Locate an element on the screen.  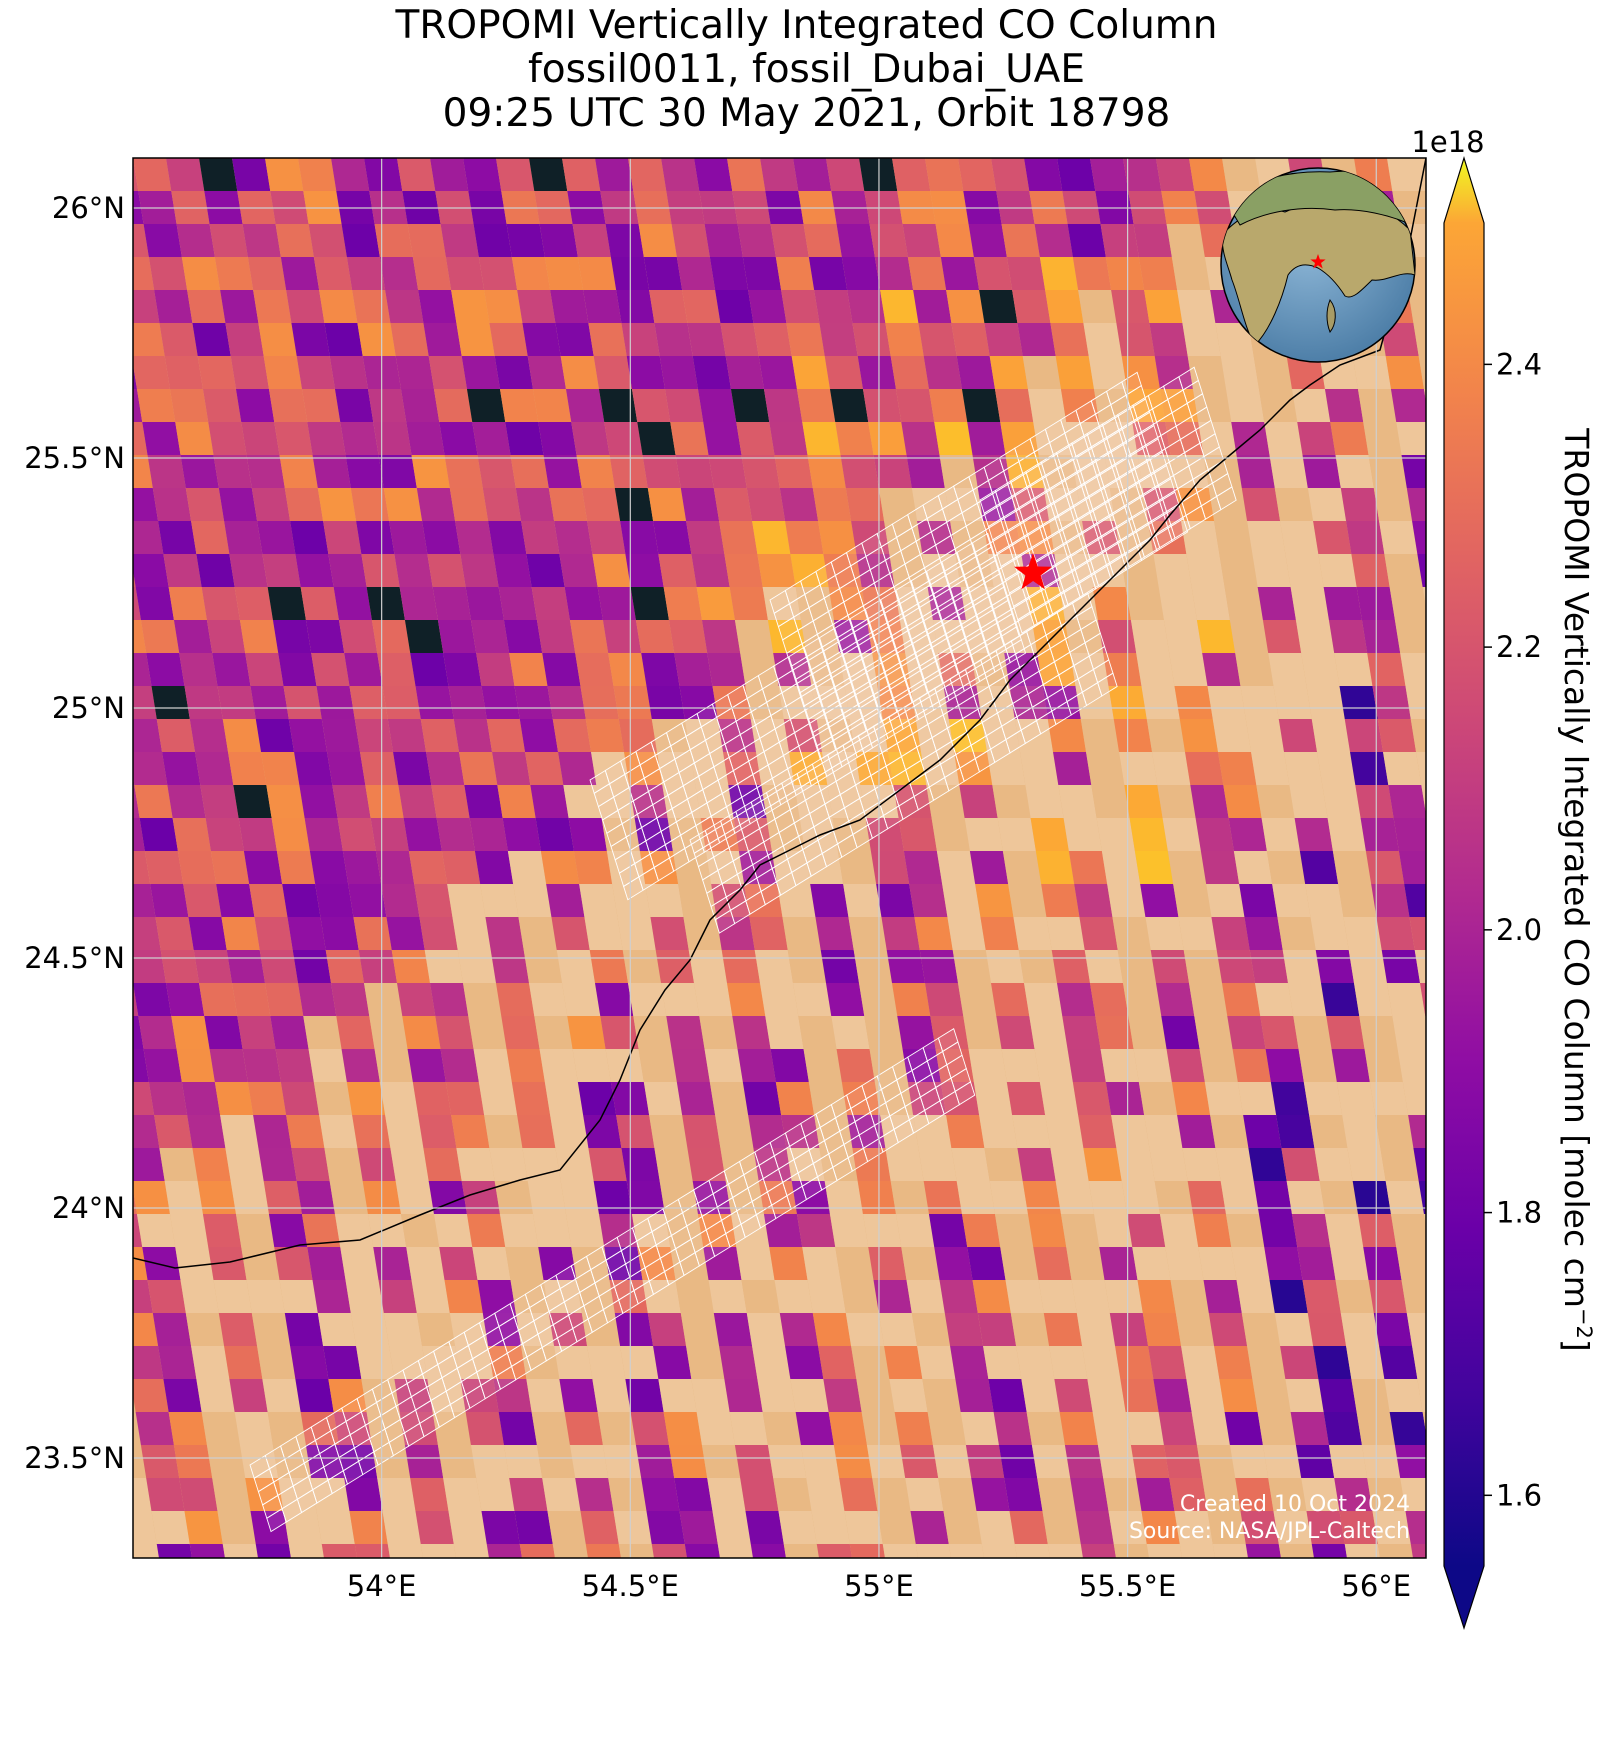
target-site-marker is located at coordinates (1033, 571).